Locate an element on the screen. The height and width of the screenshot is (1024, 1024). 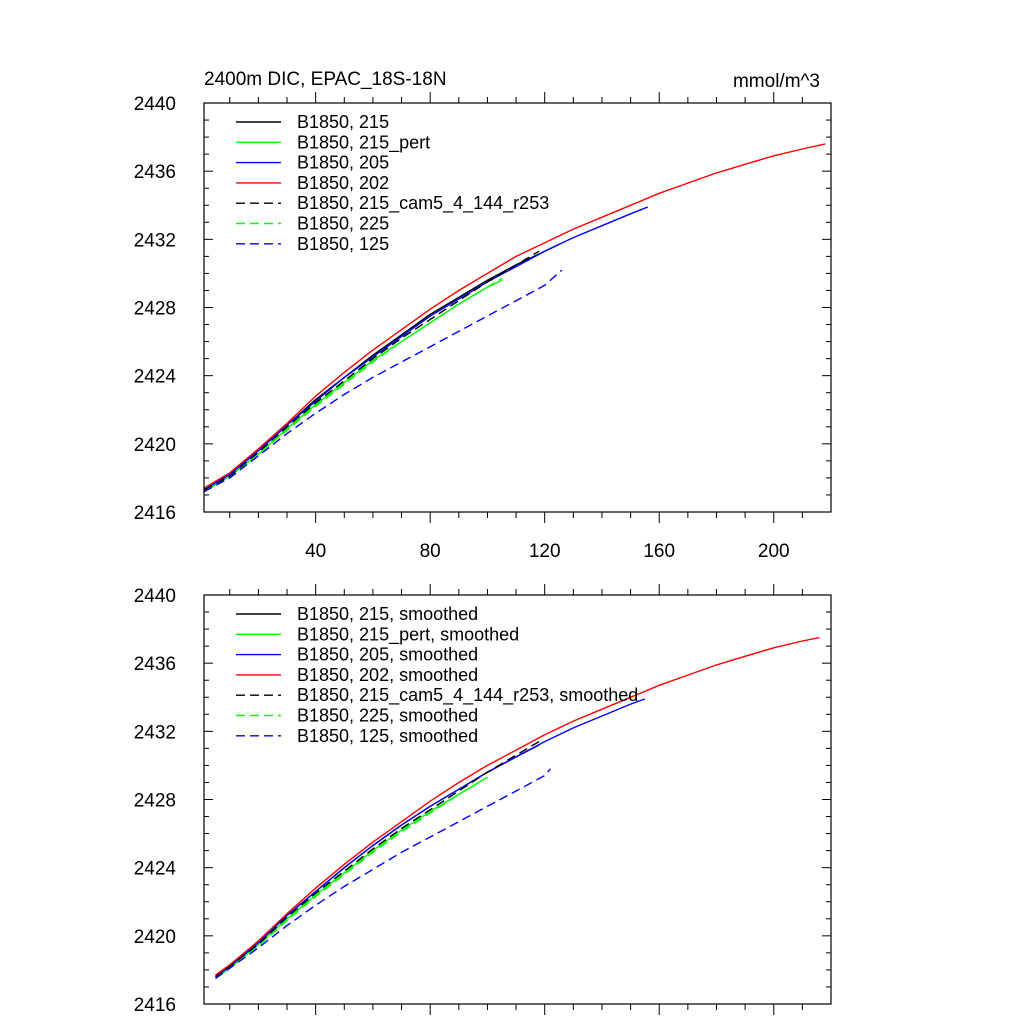
x-tick-label: 40 is located at coordinates (315, 551).